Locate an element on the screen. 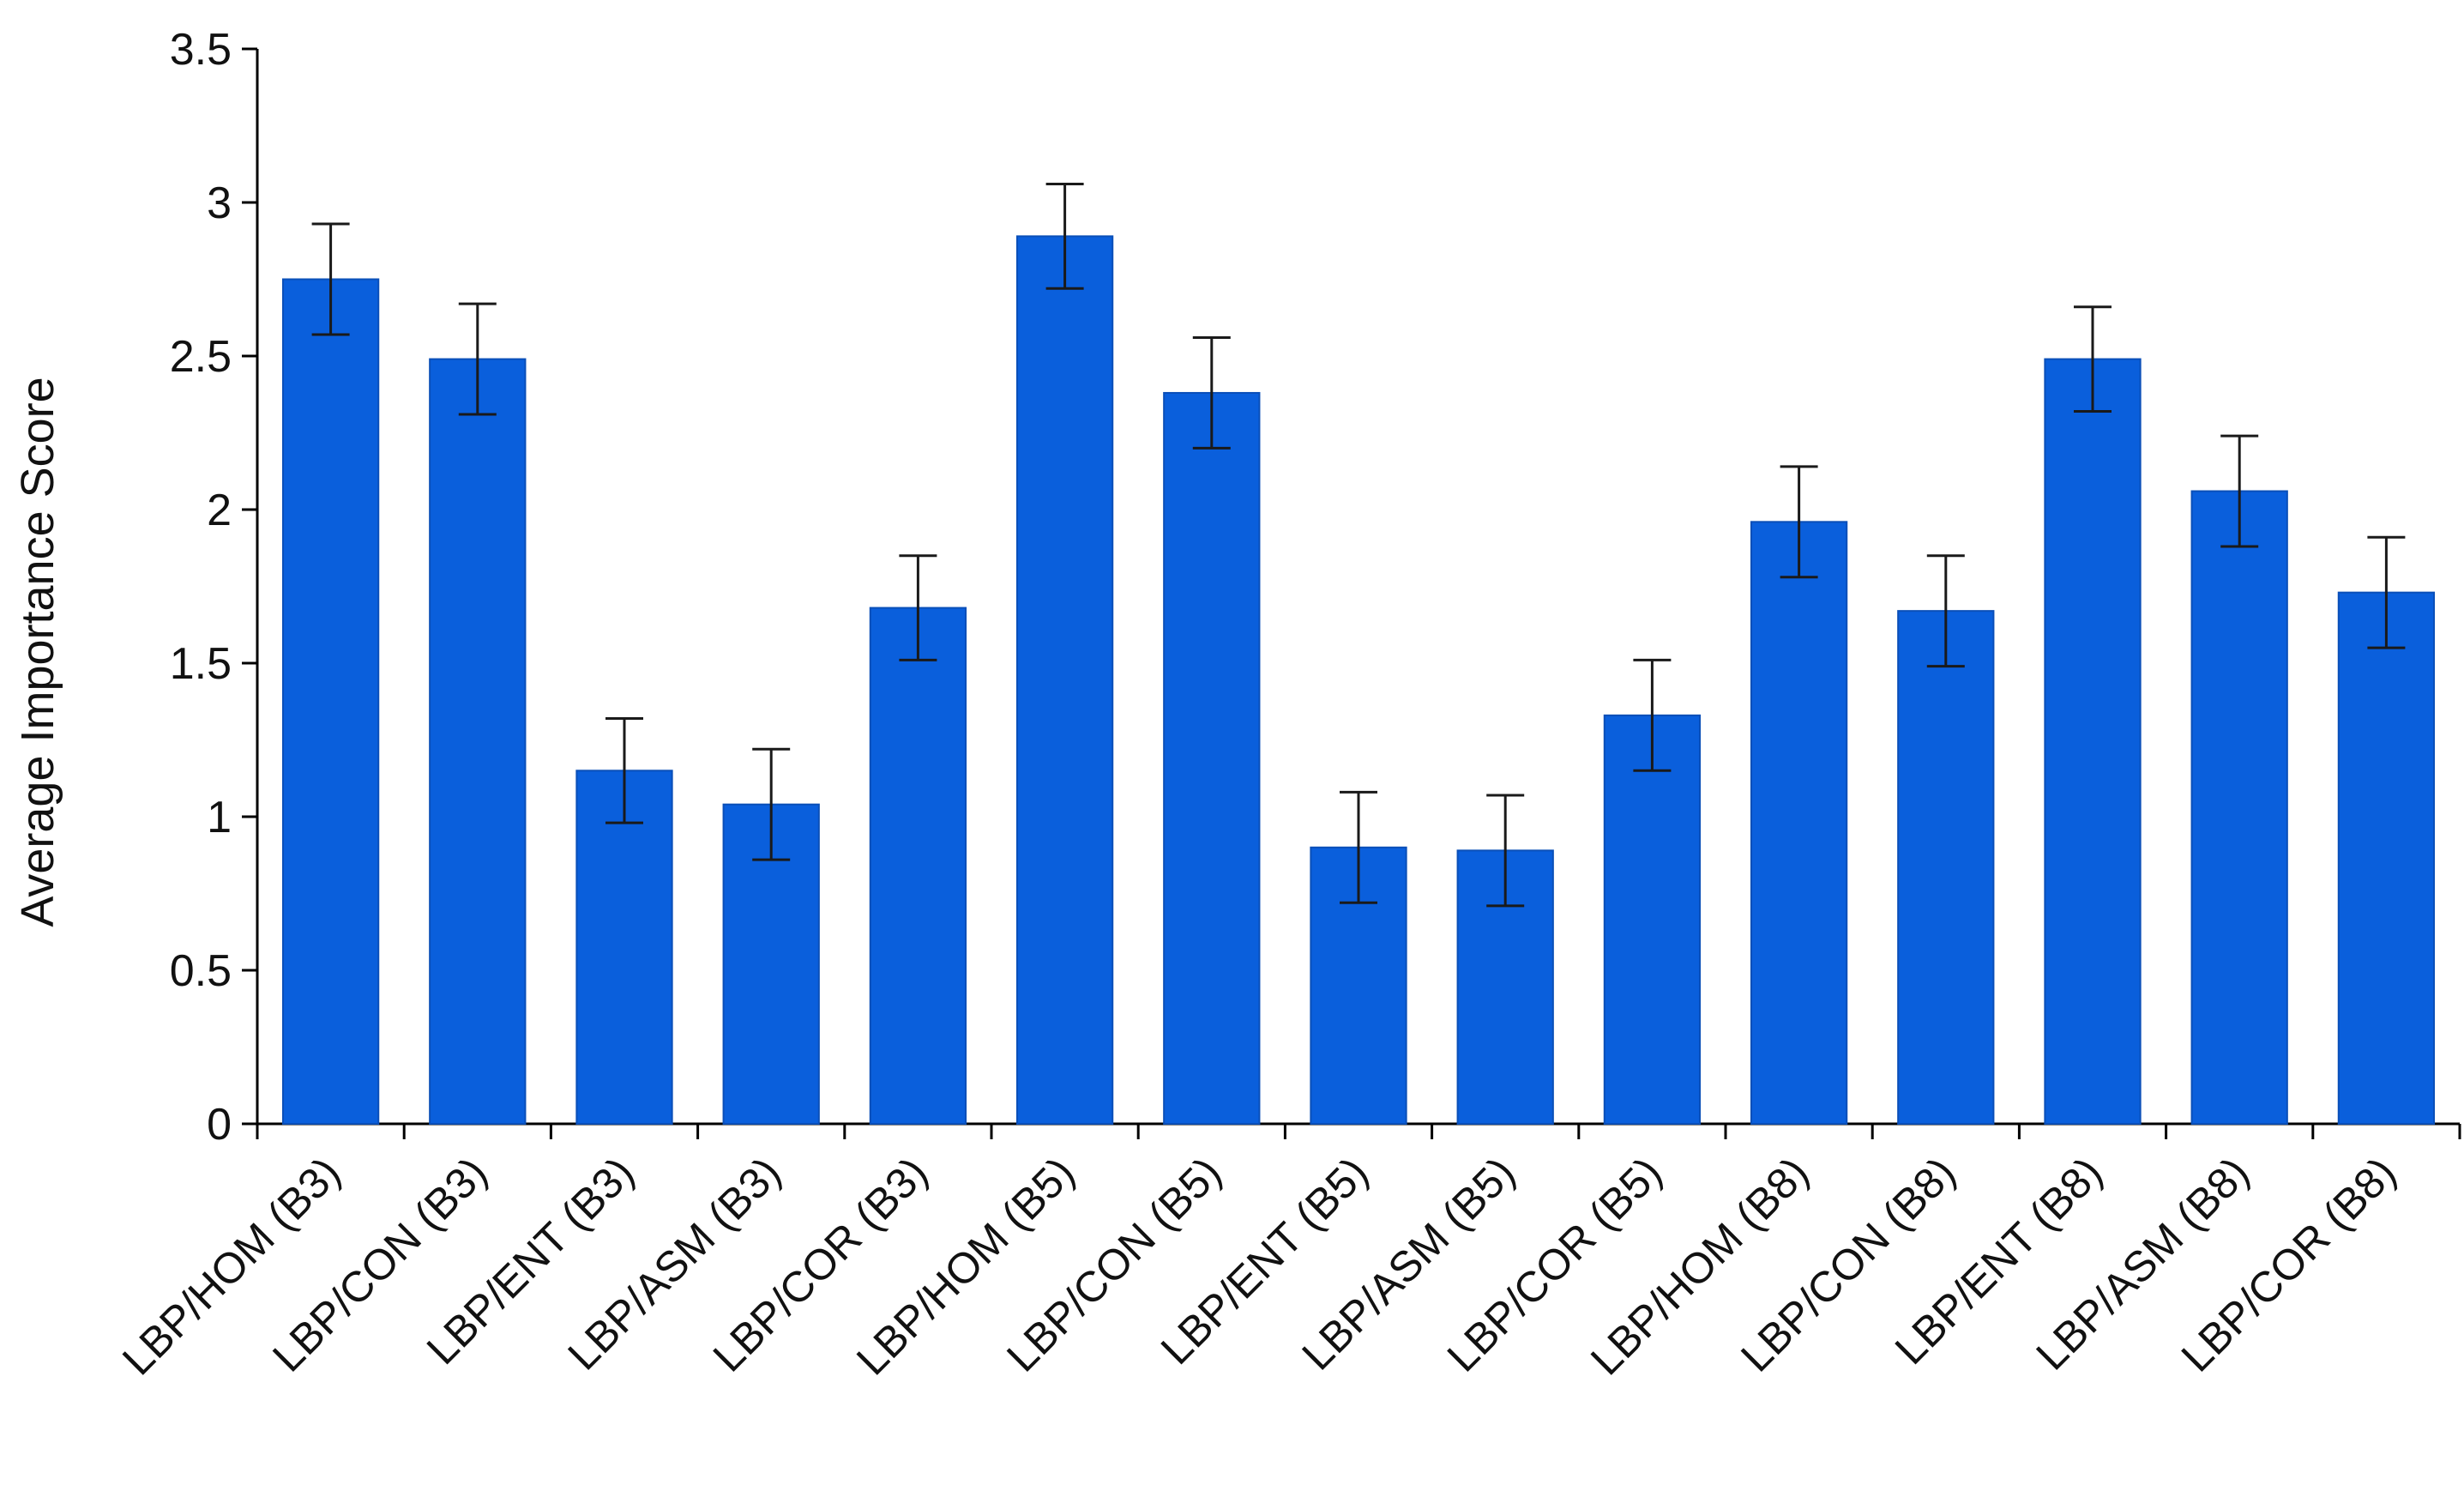 Image resolution: width=2464 pixels, height=1485 pixels. y-axis-title: Average Importance Score is located at coordinates (37, 652).